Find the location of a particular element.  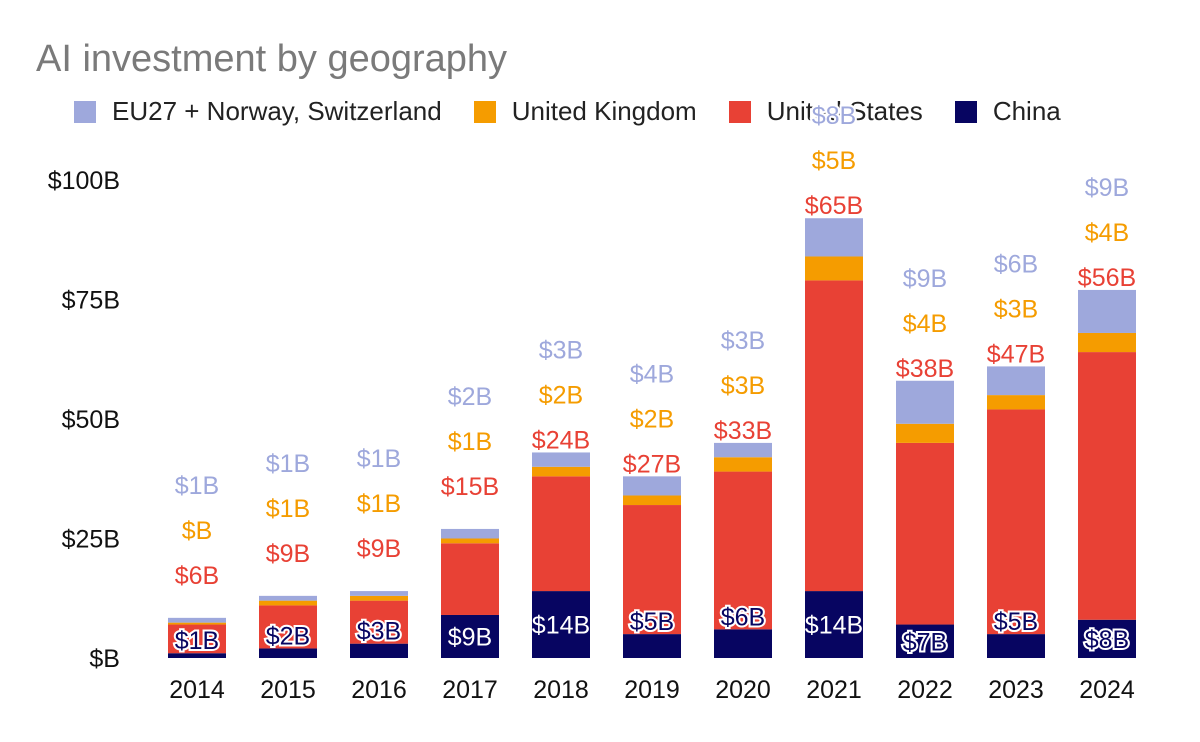

y-tick-label: $100B is located at coordinates (84, 181).